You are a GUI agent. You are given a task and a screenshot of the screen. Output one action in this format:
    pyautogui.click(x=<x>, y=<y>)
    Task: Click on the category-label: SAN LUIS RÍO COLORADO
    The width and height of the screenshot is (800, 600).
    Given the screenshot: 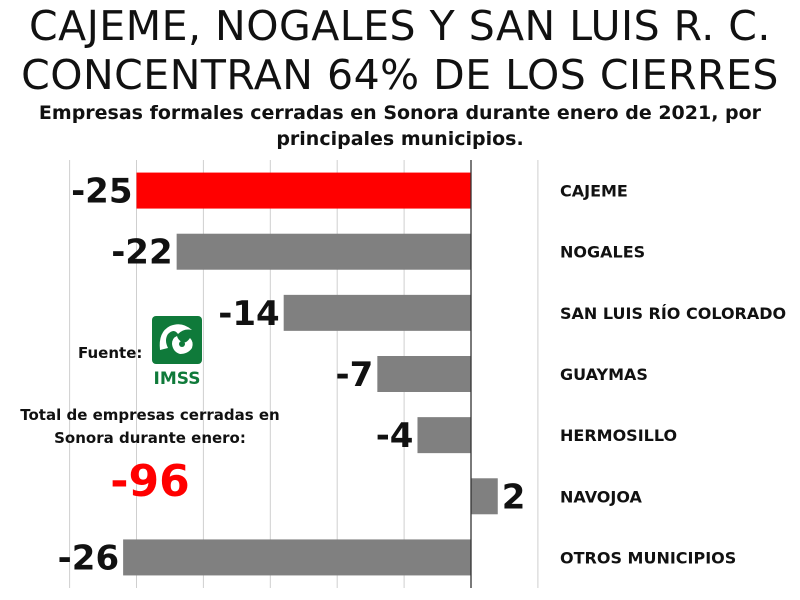 What is the action you would take?
    pyautogui.click(x=673, y=313)
    